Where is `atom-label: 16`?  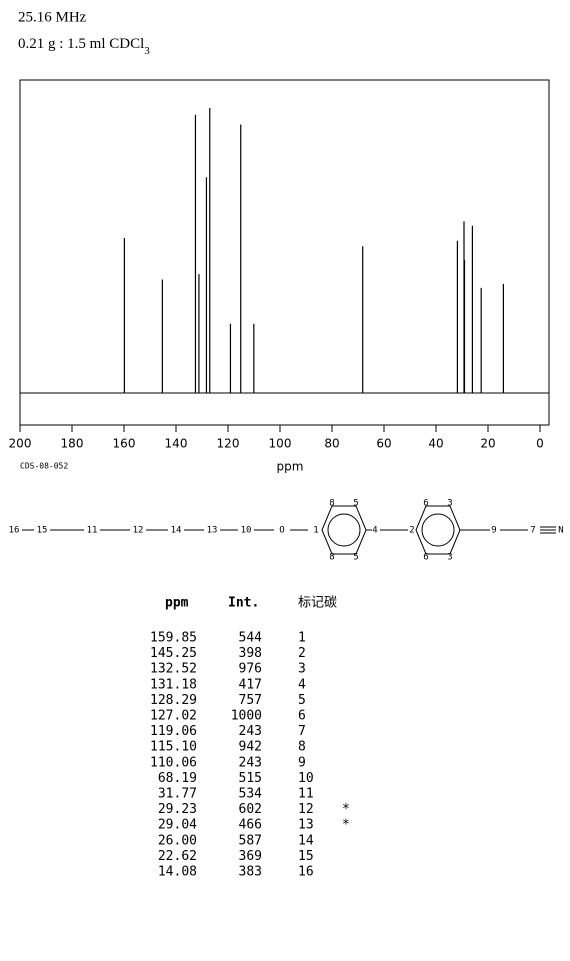
atom-label: 16 is located at coordinates (14, 531).